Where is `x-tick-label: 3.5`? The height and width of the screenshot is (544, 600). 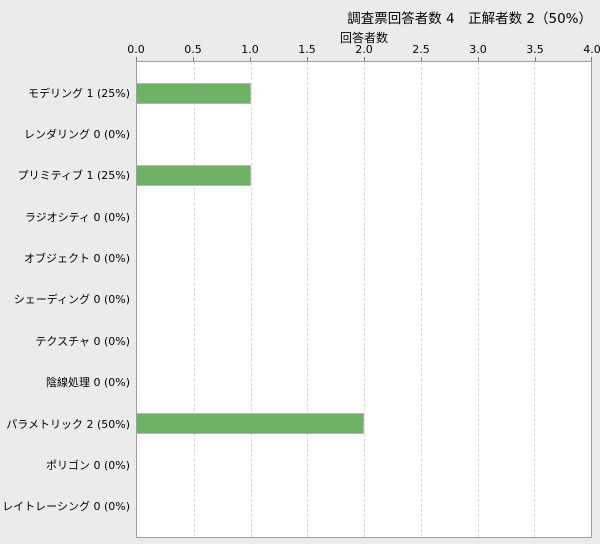
x-tick-label: 3.5 is located at coordinates (535, 49).